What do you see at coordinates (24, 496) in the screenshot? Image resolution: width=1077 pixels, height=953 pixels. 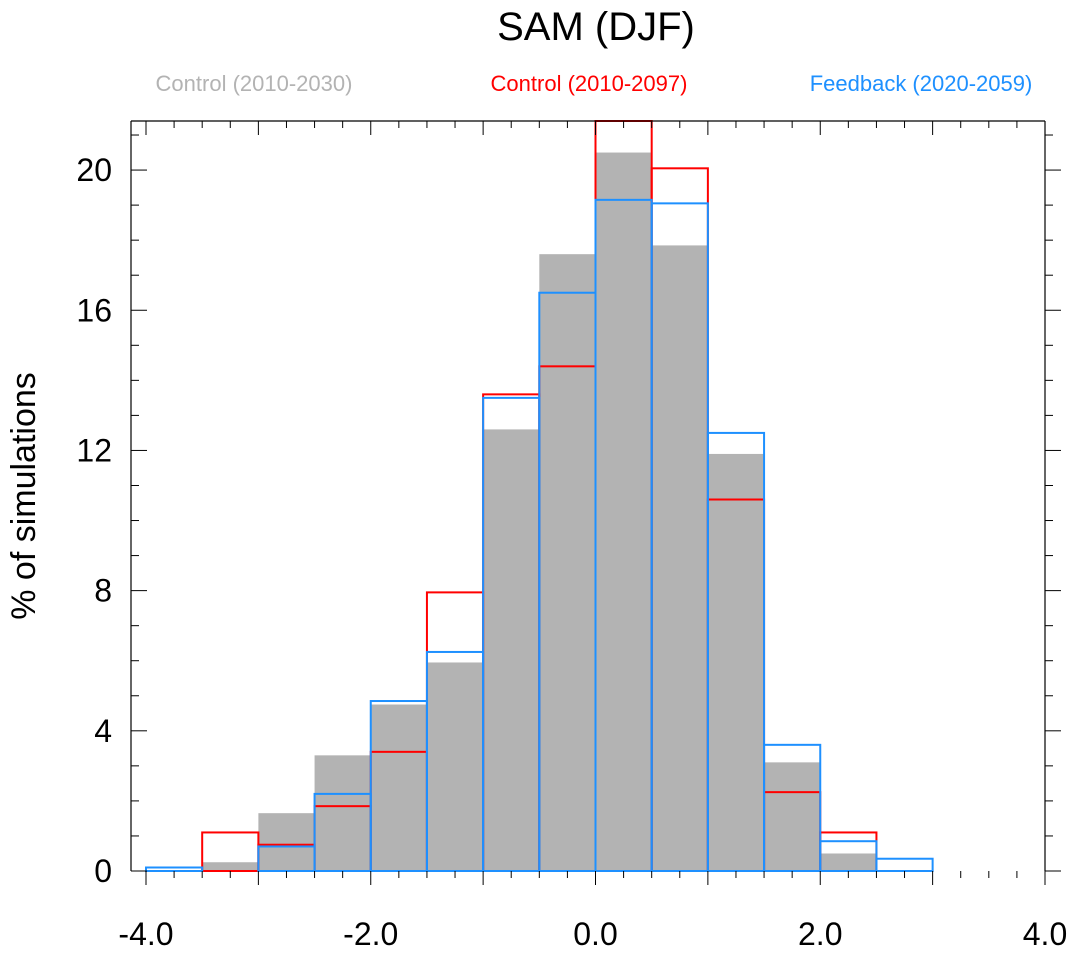 I see `y-axis-label: % of simulations` at bounding box center [24, 496].